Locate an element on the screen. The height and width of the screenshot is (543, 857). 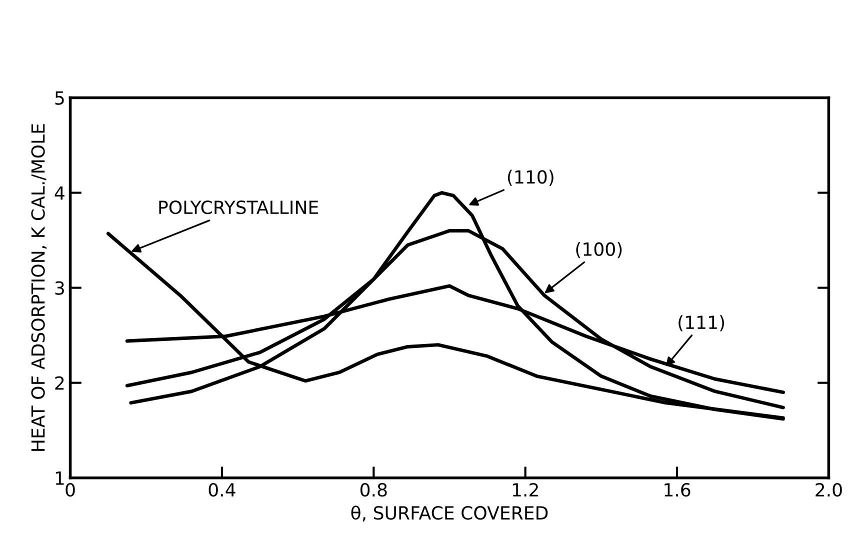
x-tick-label: 2.0 is located at coordinates (829, 490).